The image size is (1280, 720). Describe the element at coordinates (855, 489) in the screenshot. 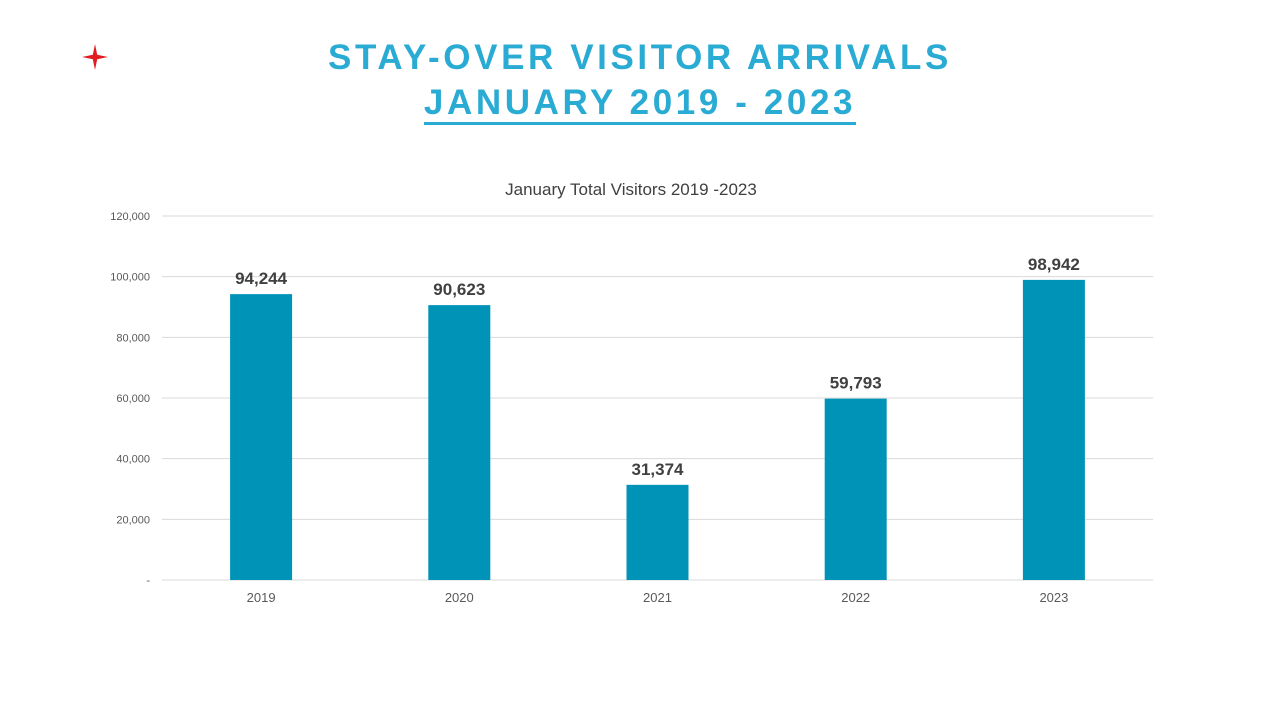

I see `bar-2022` at that location.